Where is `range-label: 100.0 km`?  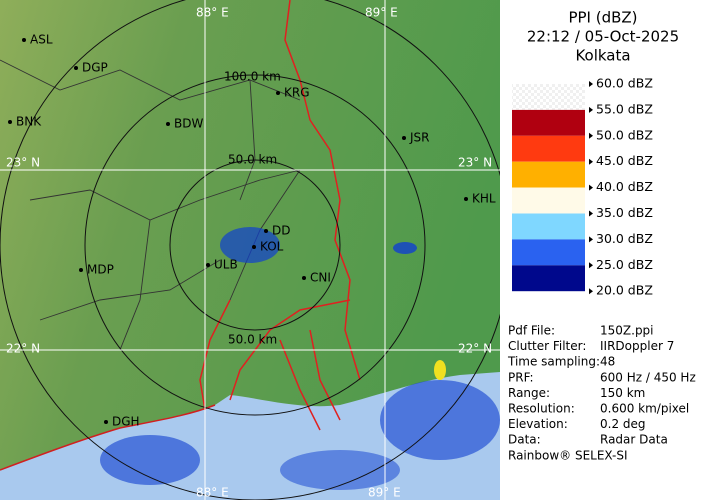 range-label: 100.0 km is located at coordinates (252, 77).